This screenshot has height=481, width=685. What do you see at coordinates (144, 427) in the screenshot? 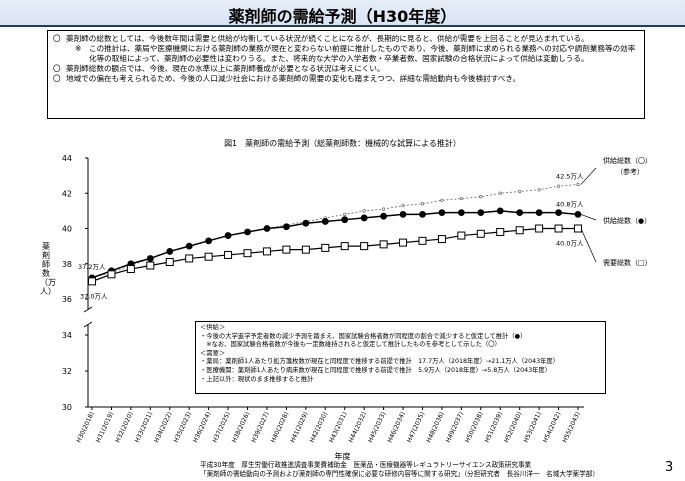
I see `x-tick-label: H33(2021)` at bounding box center [144, 427].